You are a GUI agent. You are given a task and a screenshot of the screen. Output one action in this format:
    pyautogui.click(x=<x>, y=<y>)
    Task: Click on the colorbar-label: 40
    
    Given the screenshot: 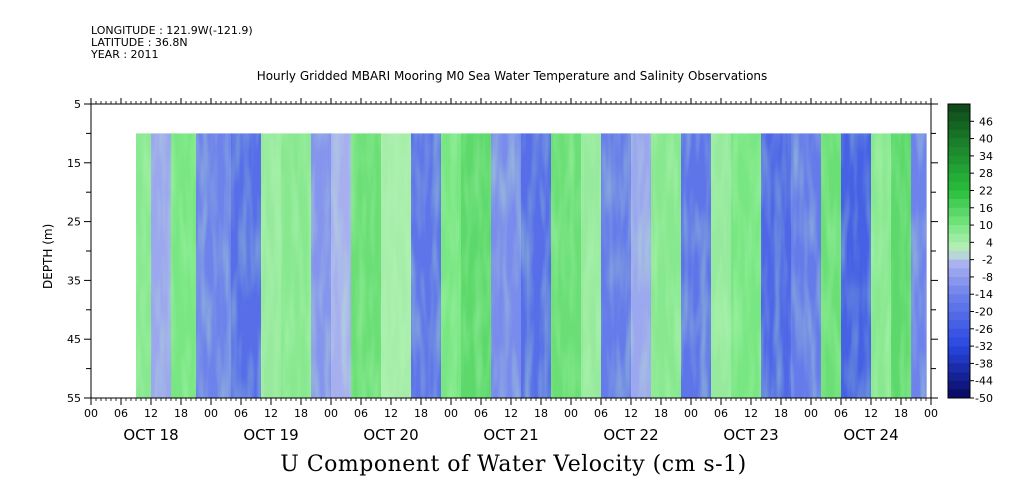 What is the action you would take?
    pyautogui.click(x=986, y=139)
    